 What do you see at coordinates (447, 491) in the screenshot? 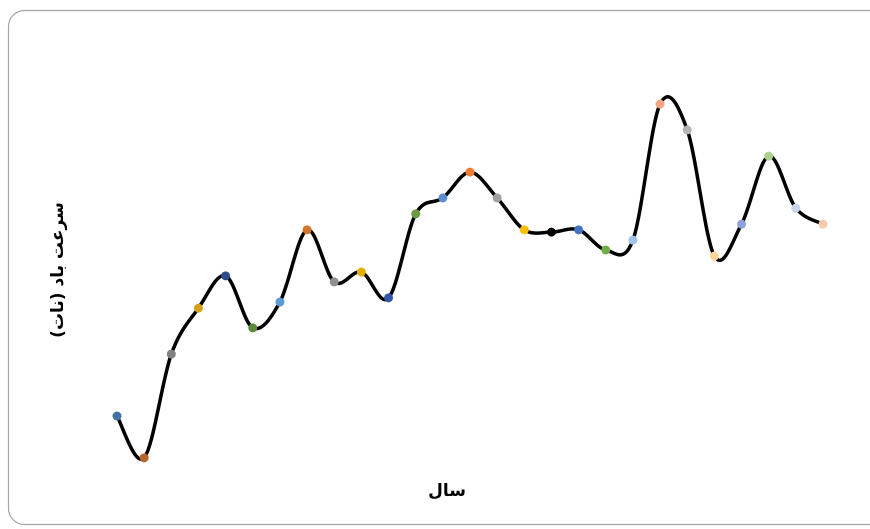
I see `x-axis-label: سال` at bounding box center [447, 491].